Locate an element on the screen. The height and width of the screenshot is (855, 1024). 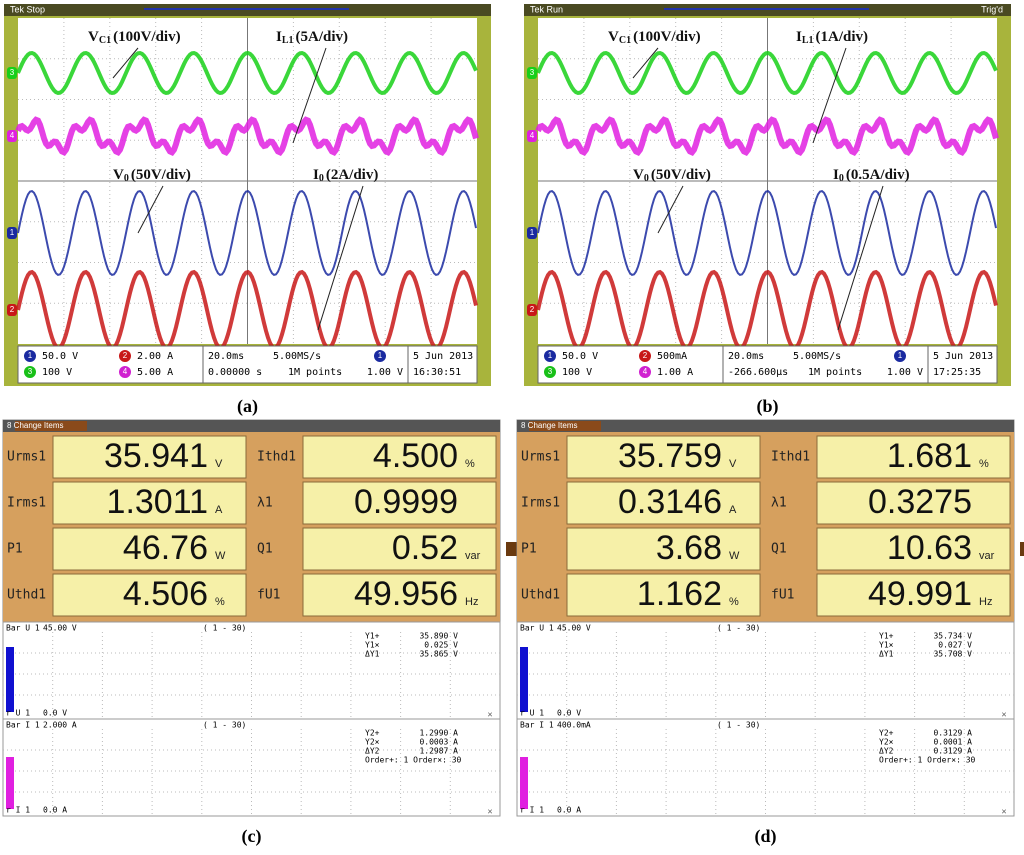
label-sub: C1 is located at coordinates (625, 40).